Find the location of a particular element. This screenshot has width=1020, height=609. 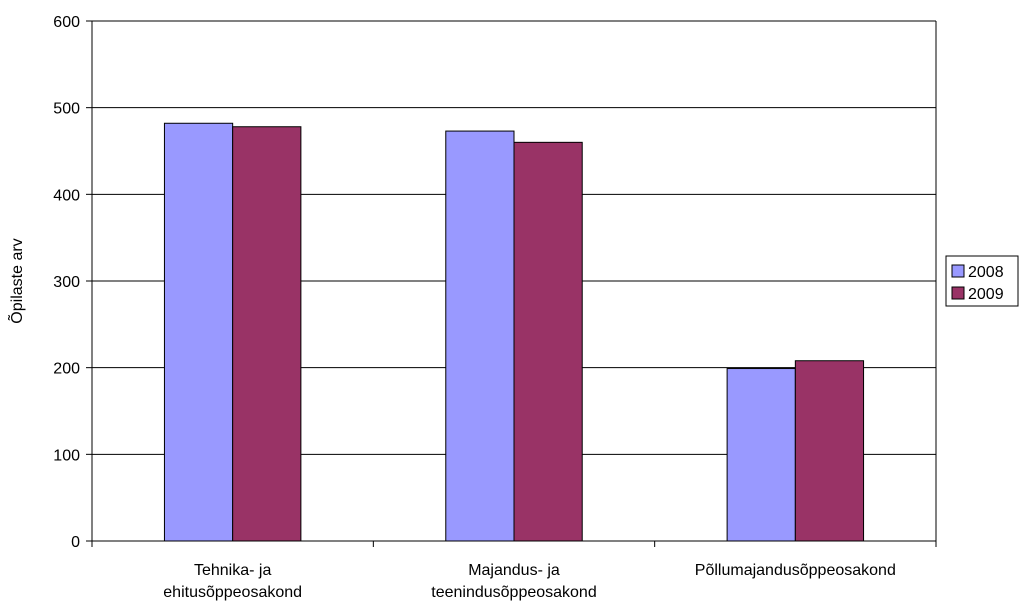

legend: 2008 2009 is located at coordinates (982, 281).